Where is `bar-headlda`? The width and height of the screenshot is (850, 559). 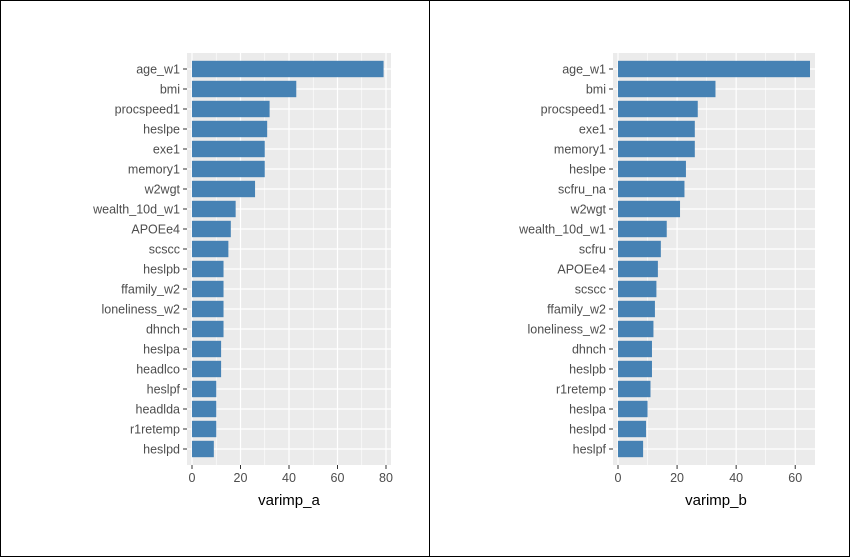 bar-headlda is located at coordinates (204, 409).